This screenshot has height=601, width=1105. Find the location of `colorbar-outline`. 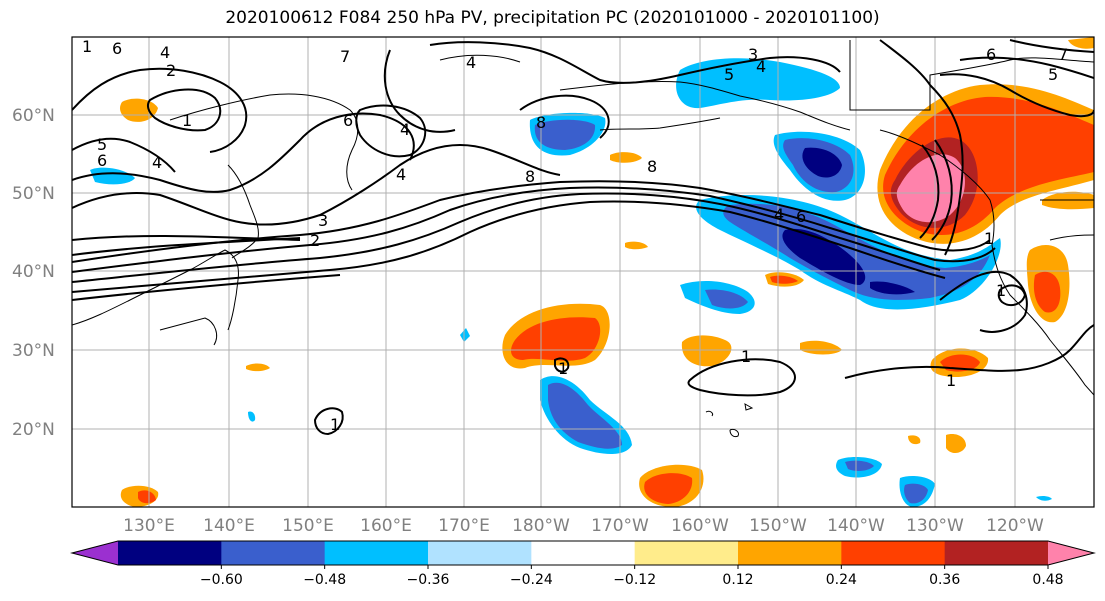

colorbar-outline is located at coordinates (583, 553).